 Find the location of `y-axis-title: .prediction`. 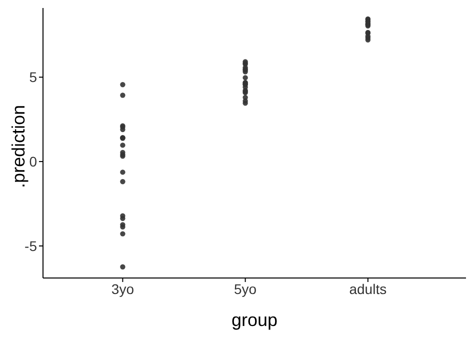

y-axis-title: .prediction is located at coordinates (18, 146).